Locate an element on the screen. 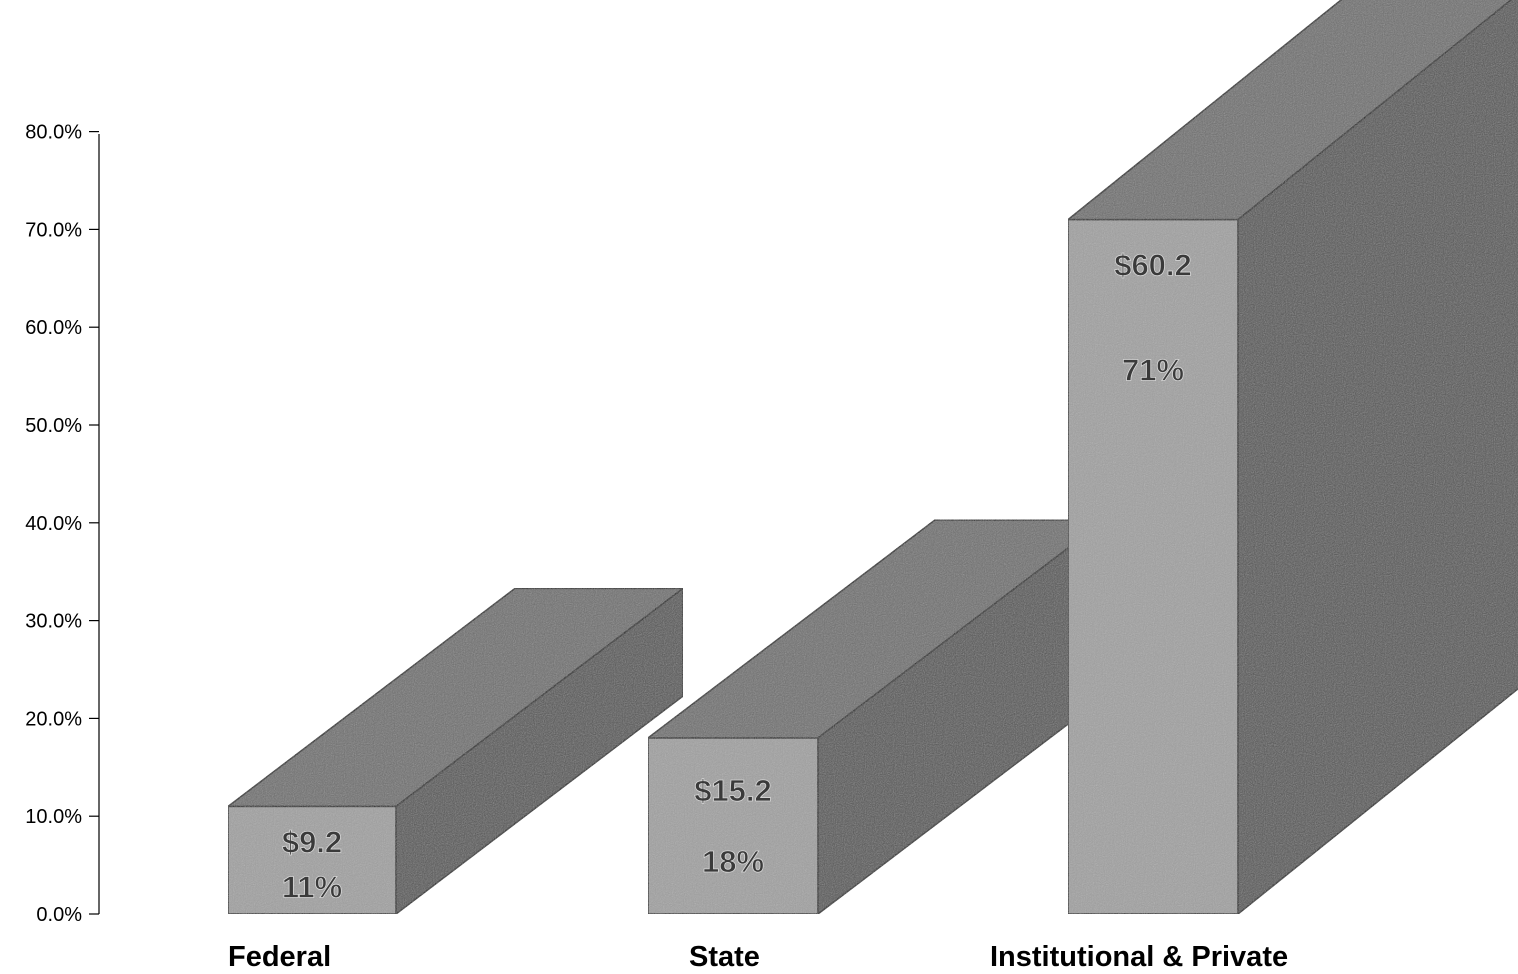 This screenshot has height=974, width=1518. category-label-institutional-private: Institutional & Private is located at coordinates (1139, 957).